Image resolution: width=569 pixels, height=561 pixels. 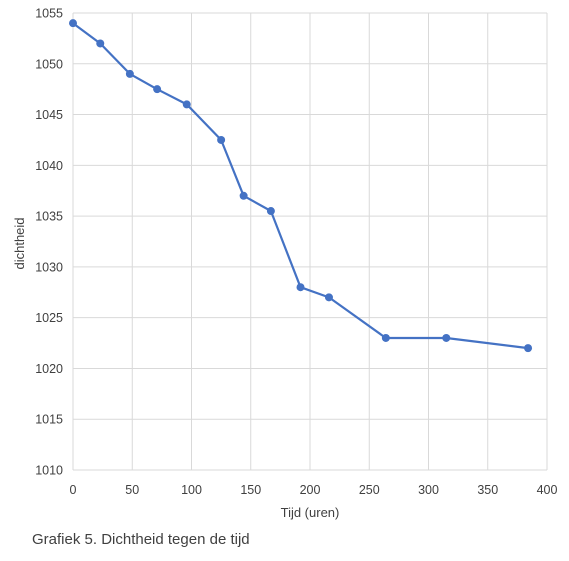 I want to click on y-tick-label: 1010, so click(x=49, y=471).